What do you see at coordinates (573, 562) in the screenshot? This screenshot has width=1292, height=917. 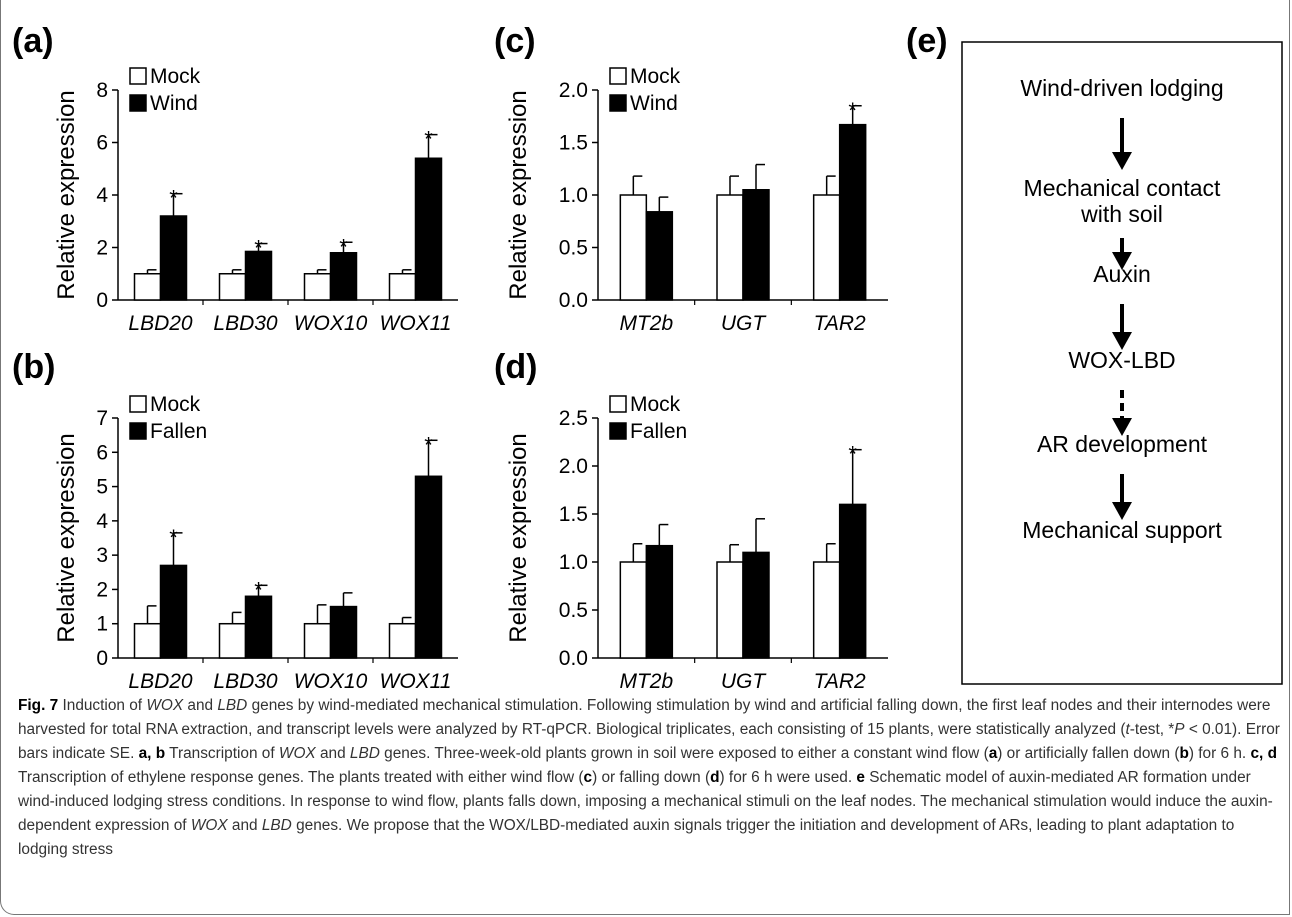 I see `y-tick-label: 1.0` at bounding box center [573, 562].